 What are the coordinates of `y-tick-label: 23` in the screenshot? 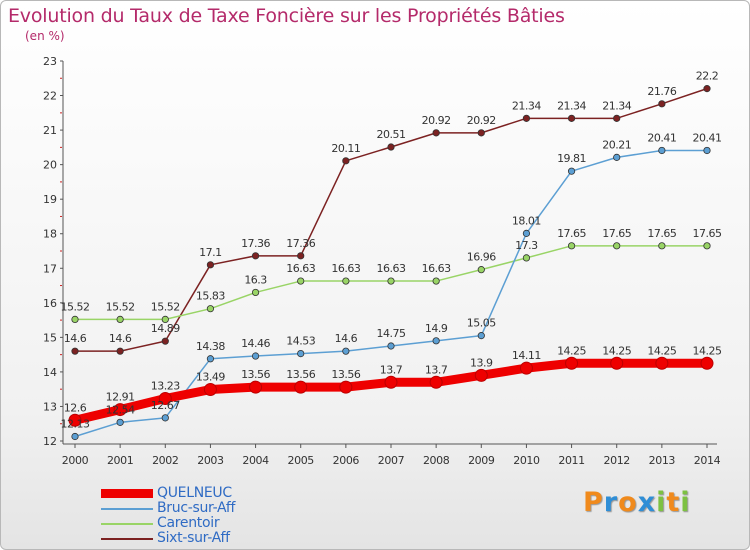 It's located at (50, 61).